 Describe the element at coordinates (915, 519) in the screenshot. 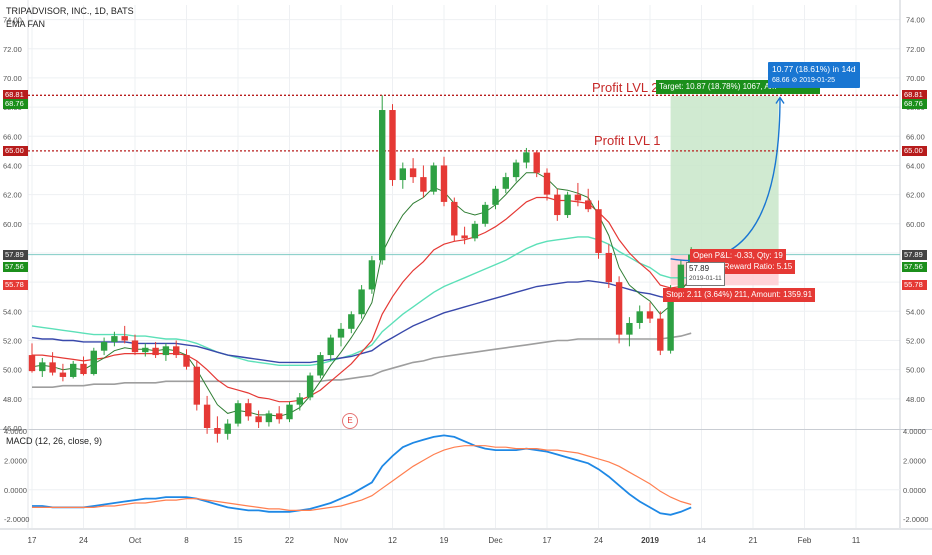

I see `macd-right-tick: -2.0000` at that location.